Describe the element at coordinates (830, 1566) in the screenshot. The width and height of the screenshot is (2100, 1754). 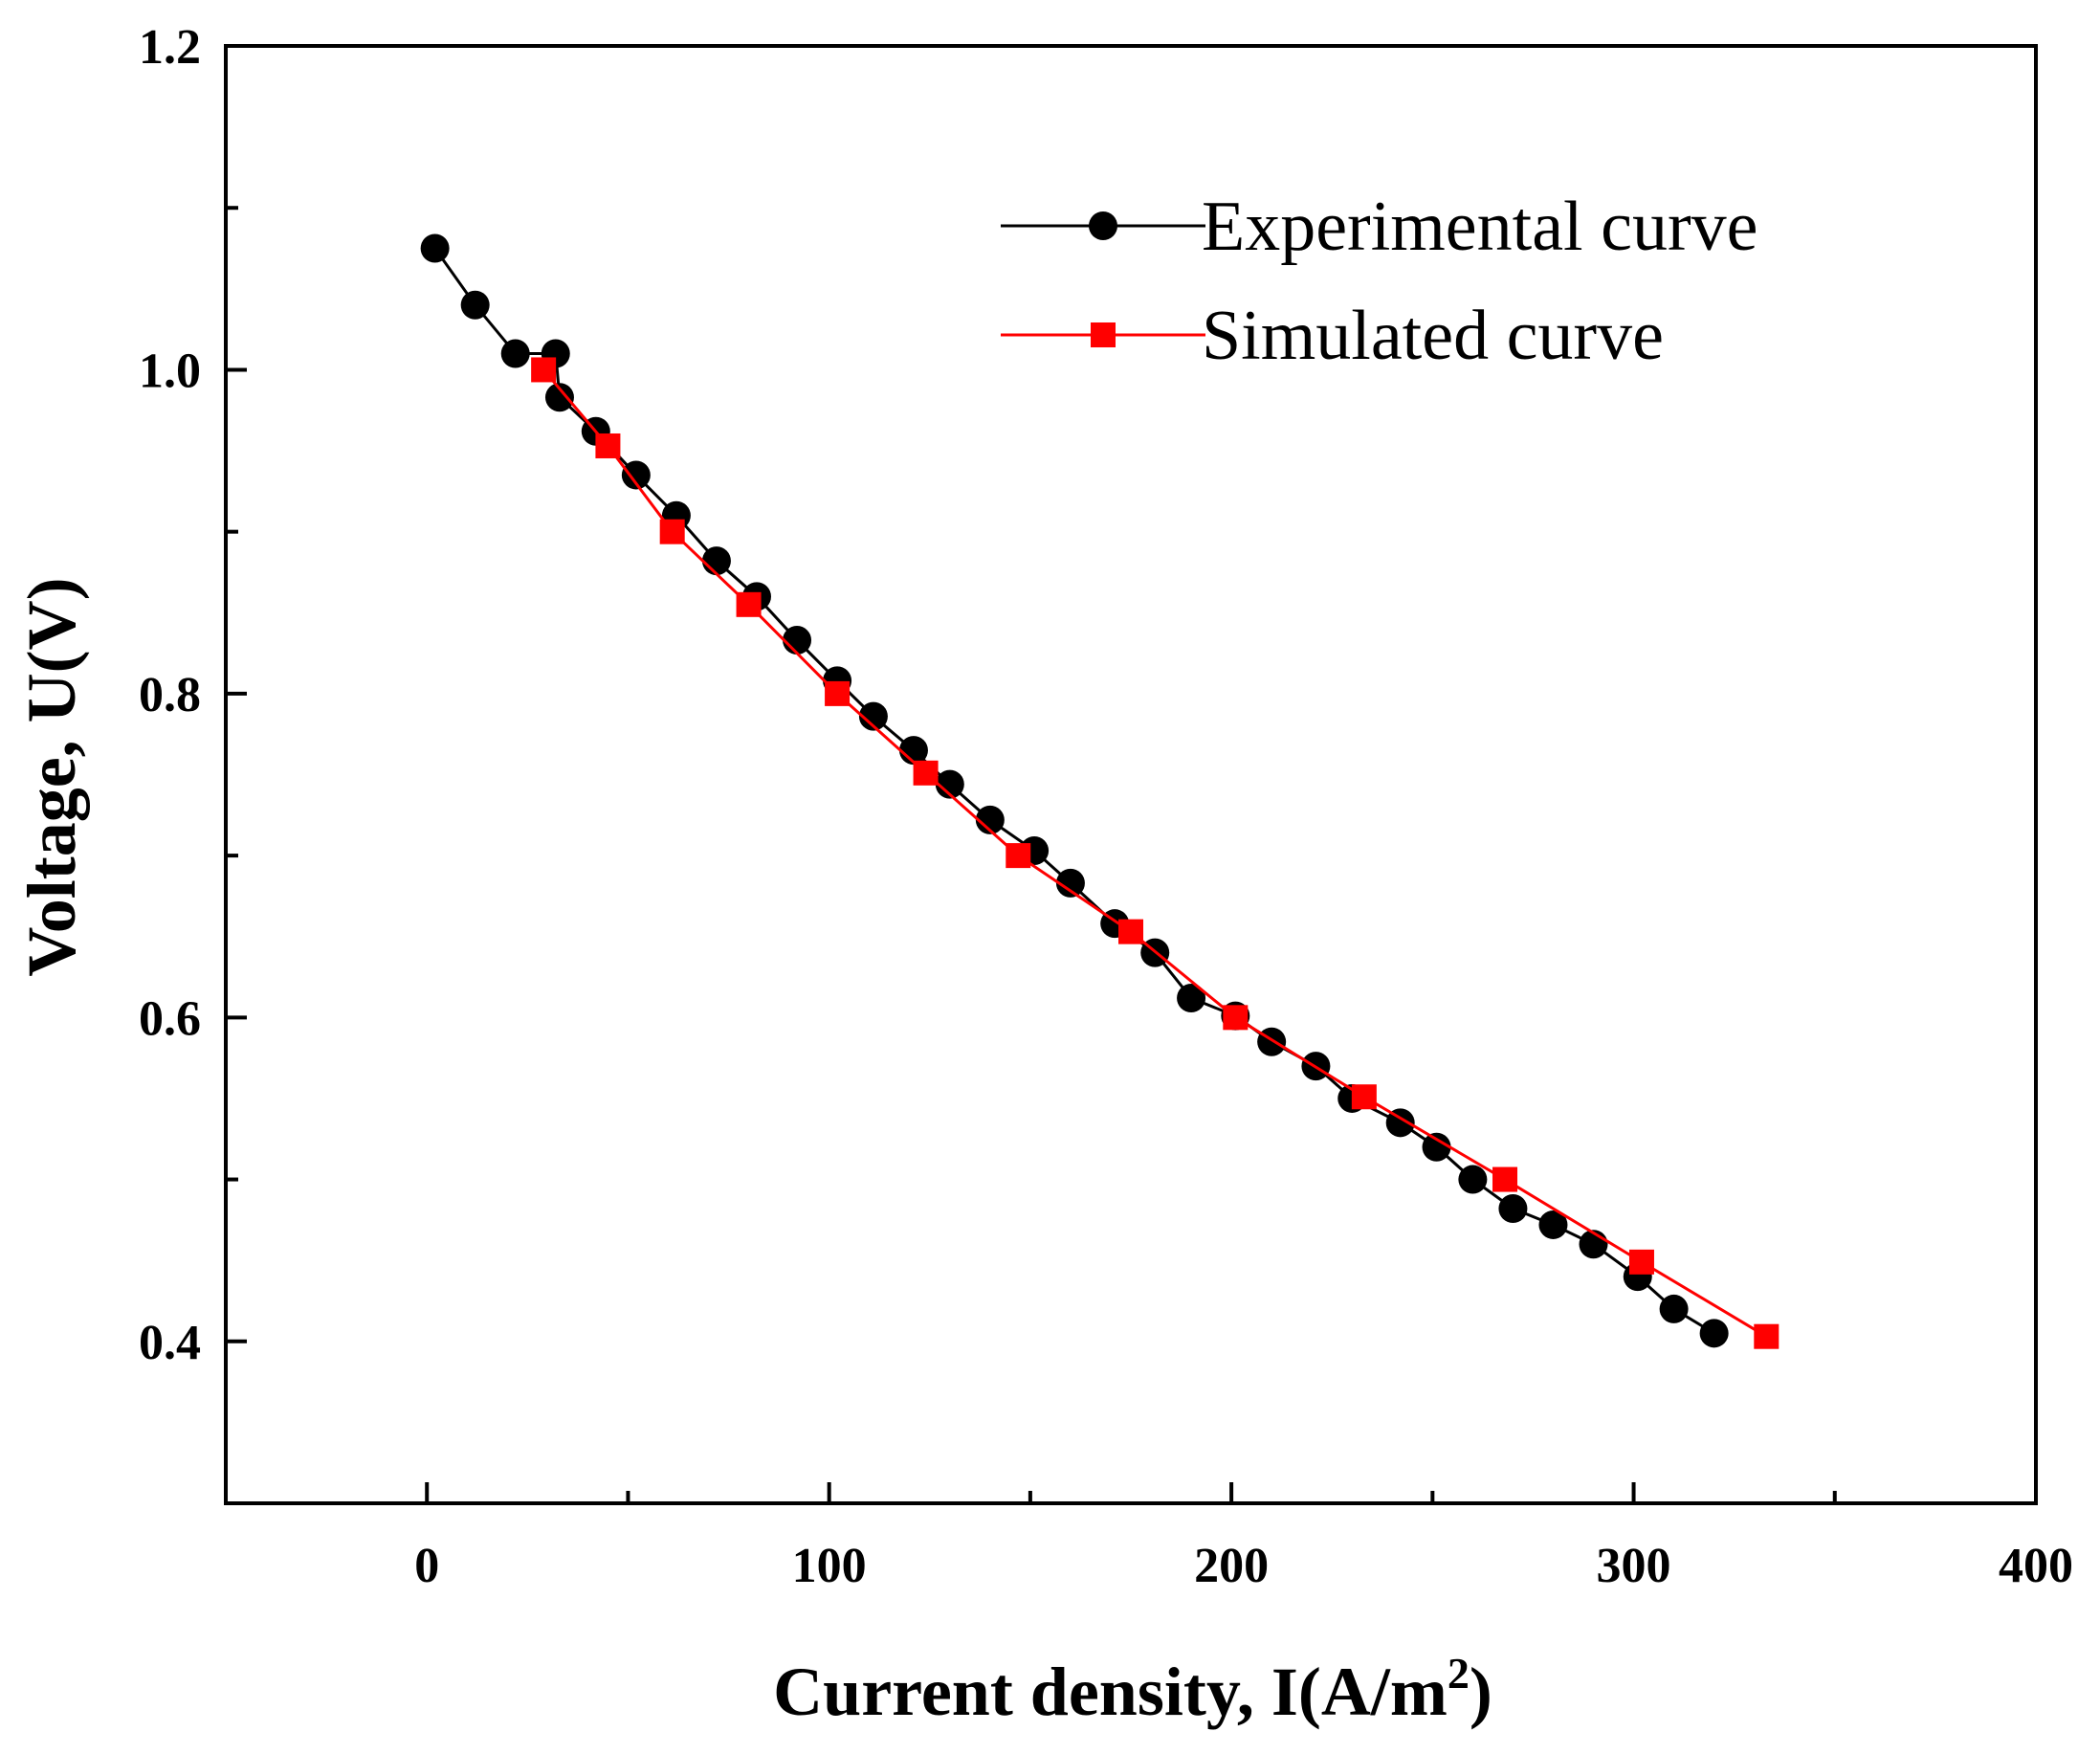
I see `x-tick-label: 100` at that location.